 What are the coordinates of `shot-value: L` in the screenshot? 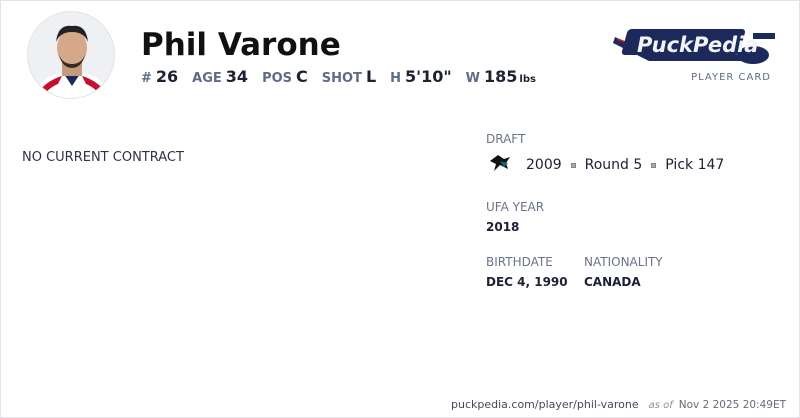 It's located at (371, 76).